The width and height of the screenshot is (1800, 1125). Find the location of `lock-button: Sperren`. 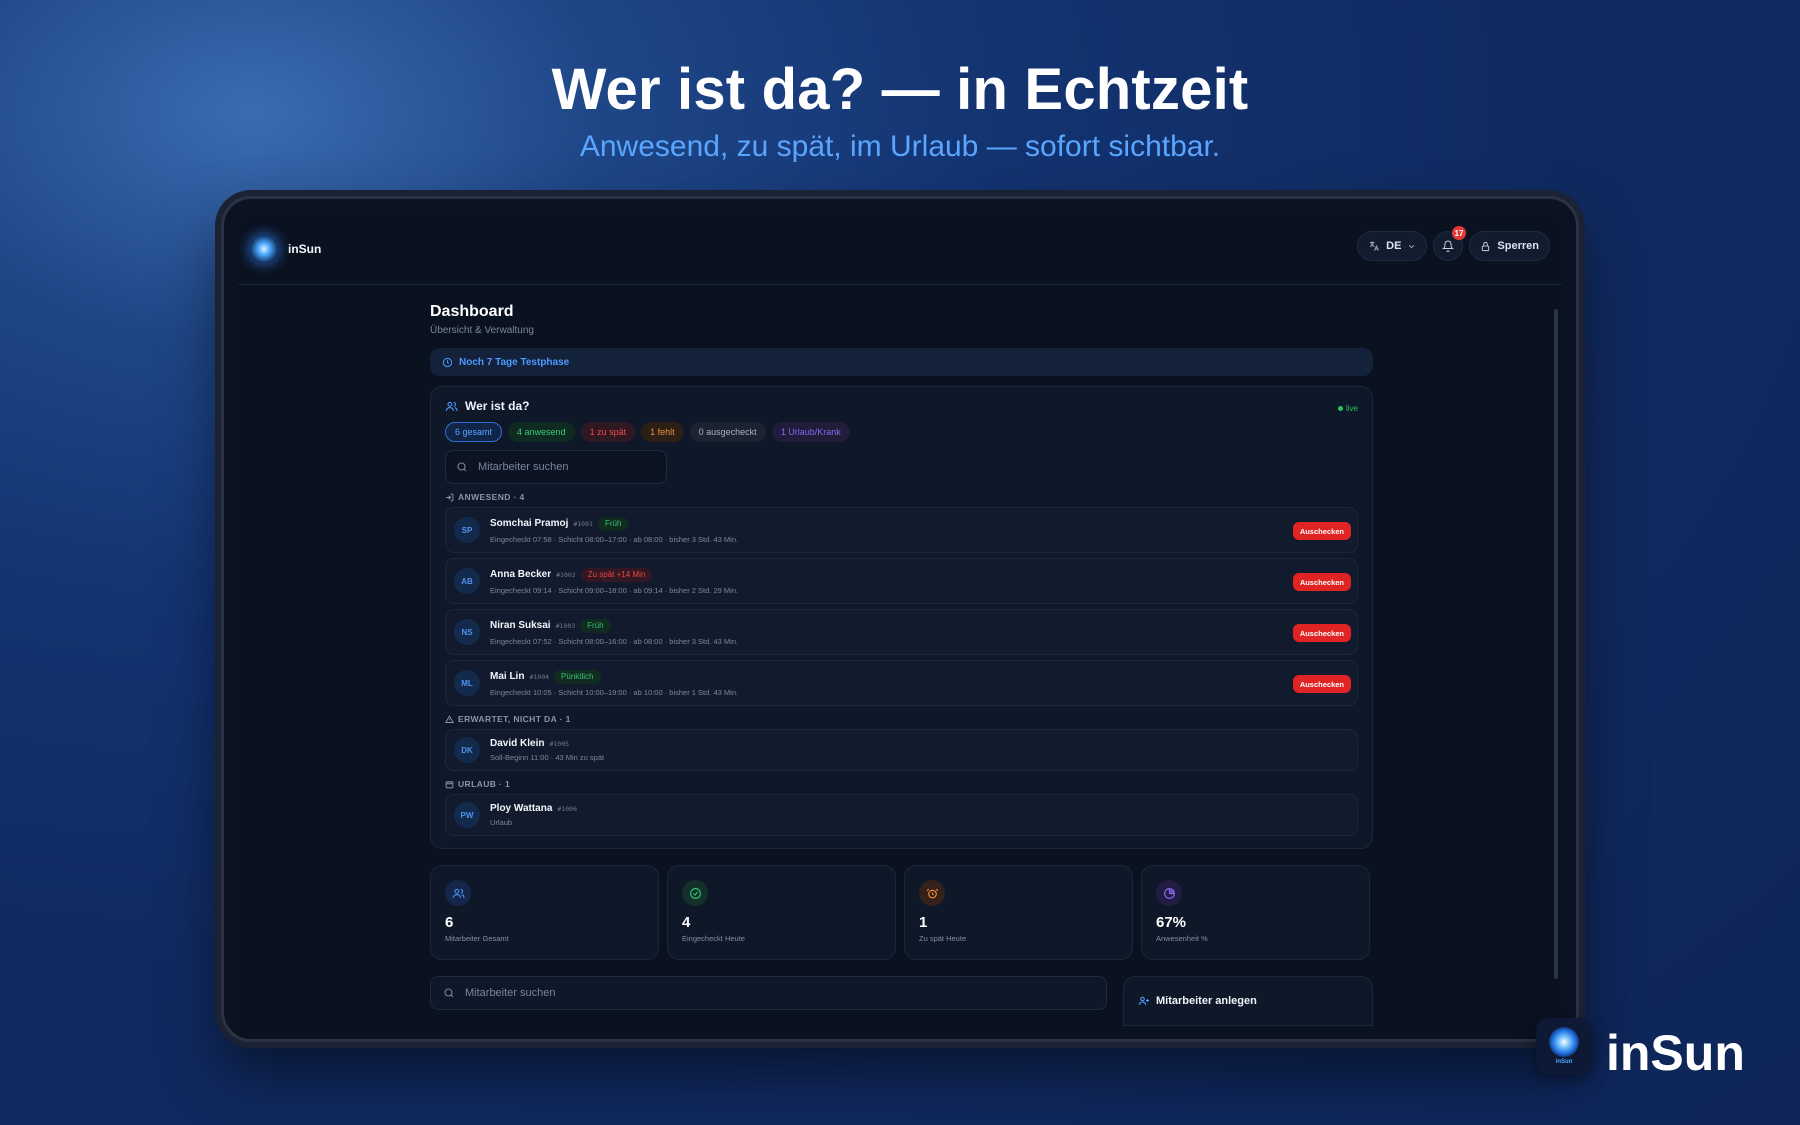

lock-button: Sperren is located at coordinates (1509, 246).